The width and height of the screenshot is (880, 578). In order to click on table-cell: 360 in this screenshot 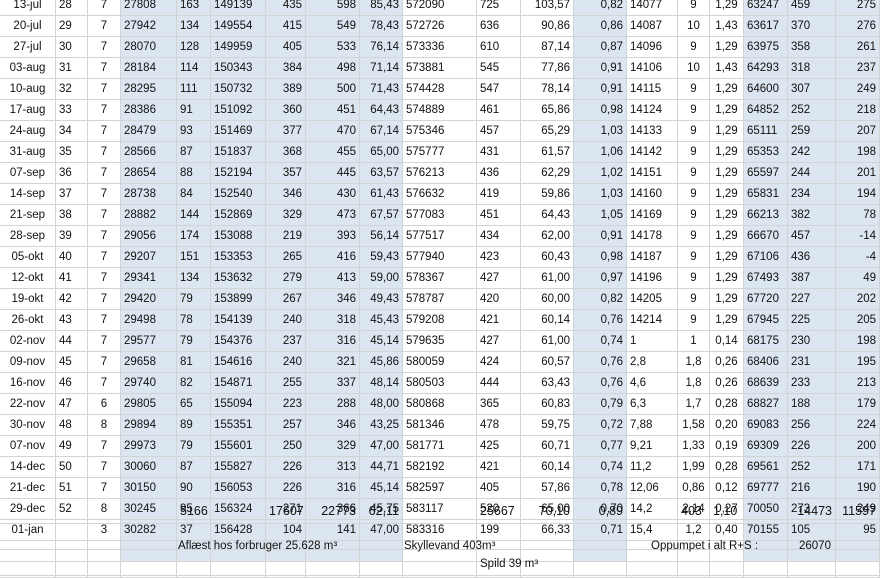, I will do `click(286, 110)`.